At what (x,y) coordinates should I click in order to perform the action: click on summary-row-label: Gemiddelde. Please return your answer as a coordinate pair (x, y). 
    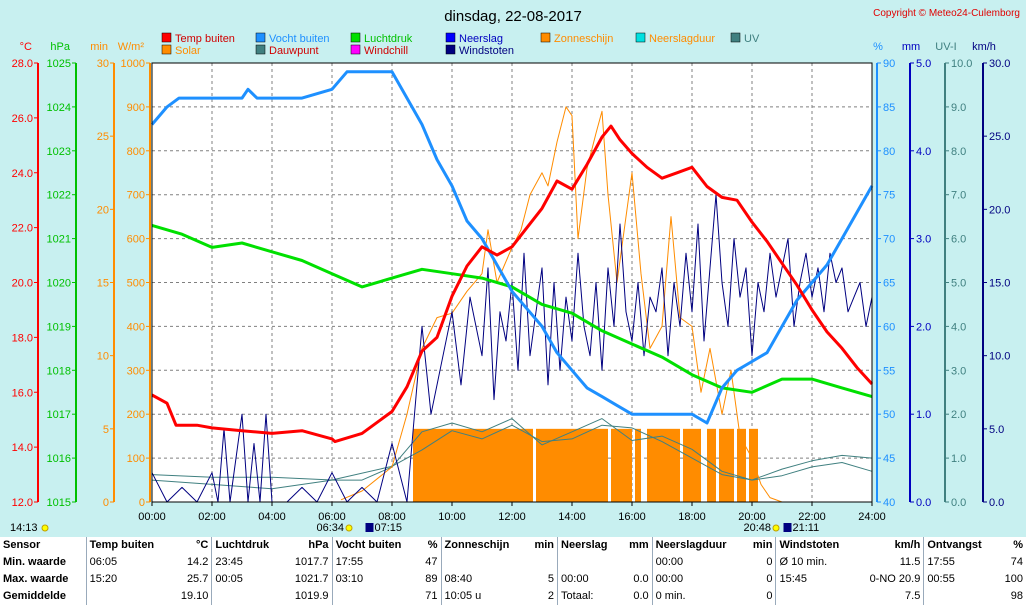
    Looking at the image, I should click on (34, 596).